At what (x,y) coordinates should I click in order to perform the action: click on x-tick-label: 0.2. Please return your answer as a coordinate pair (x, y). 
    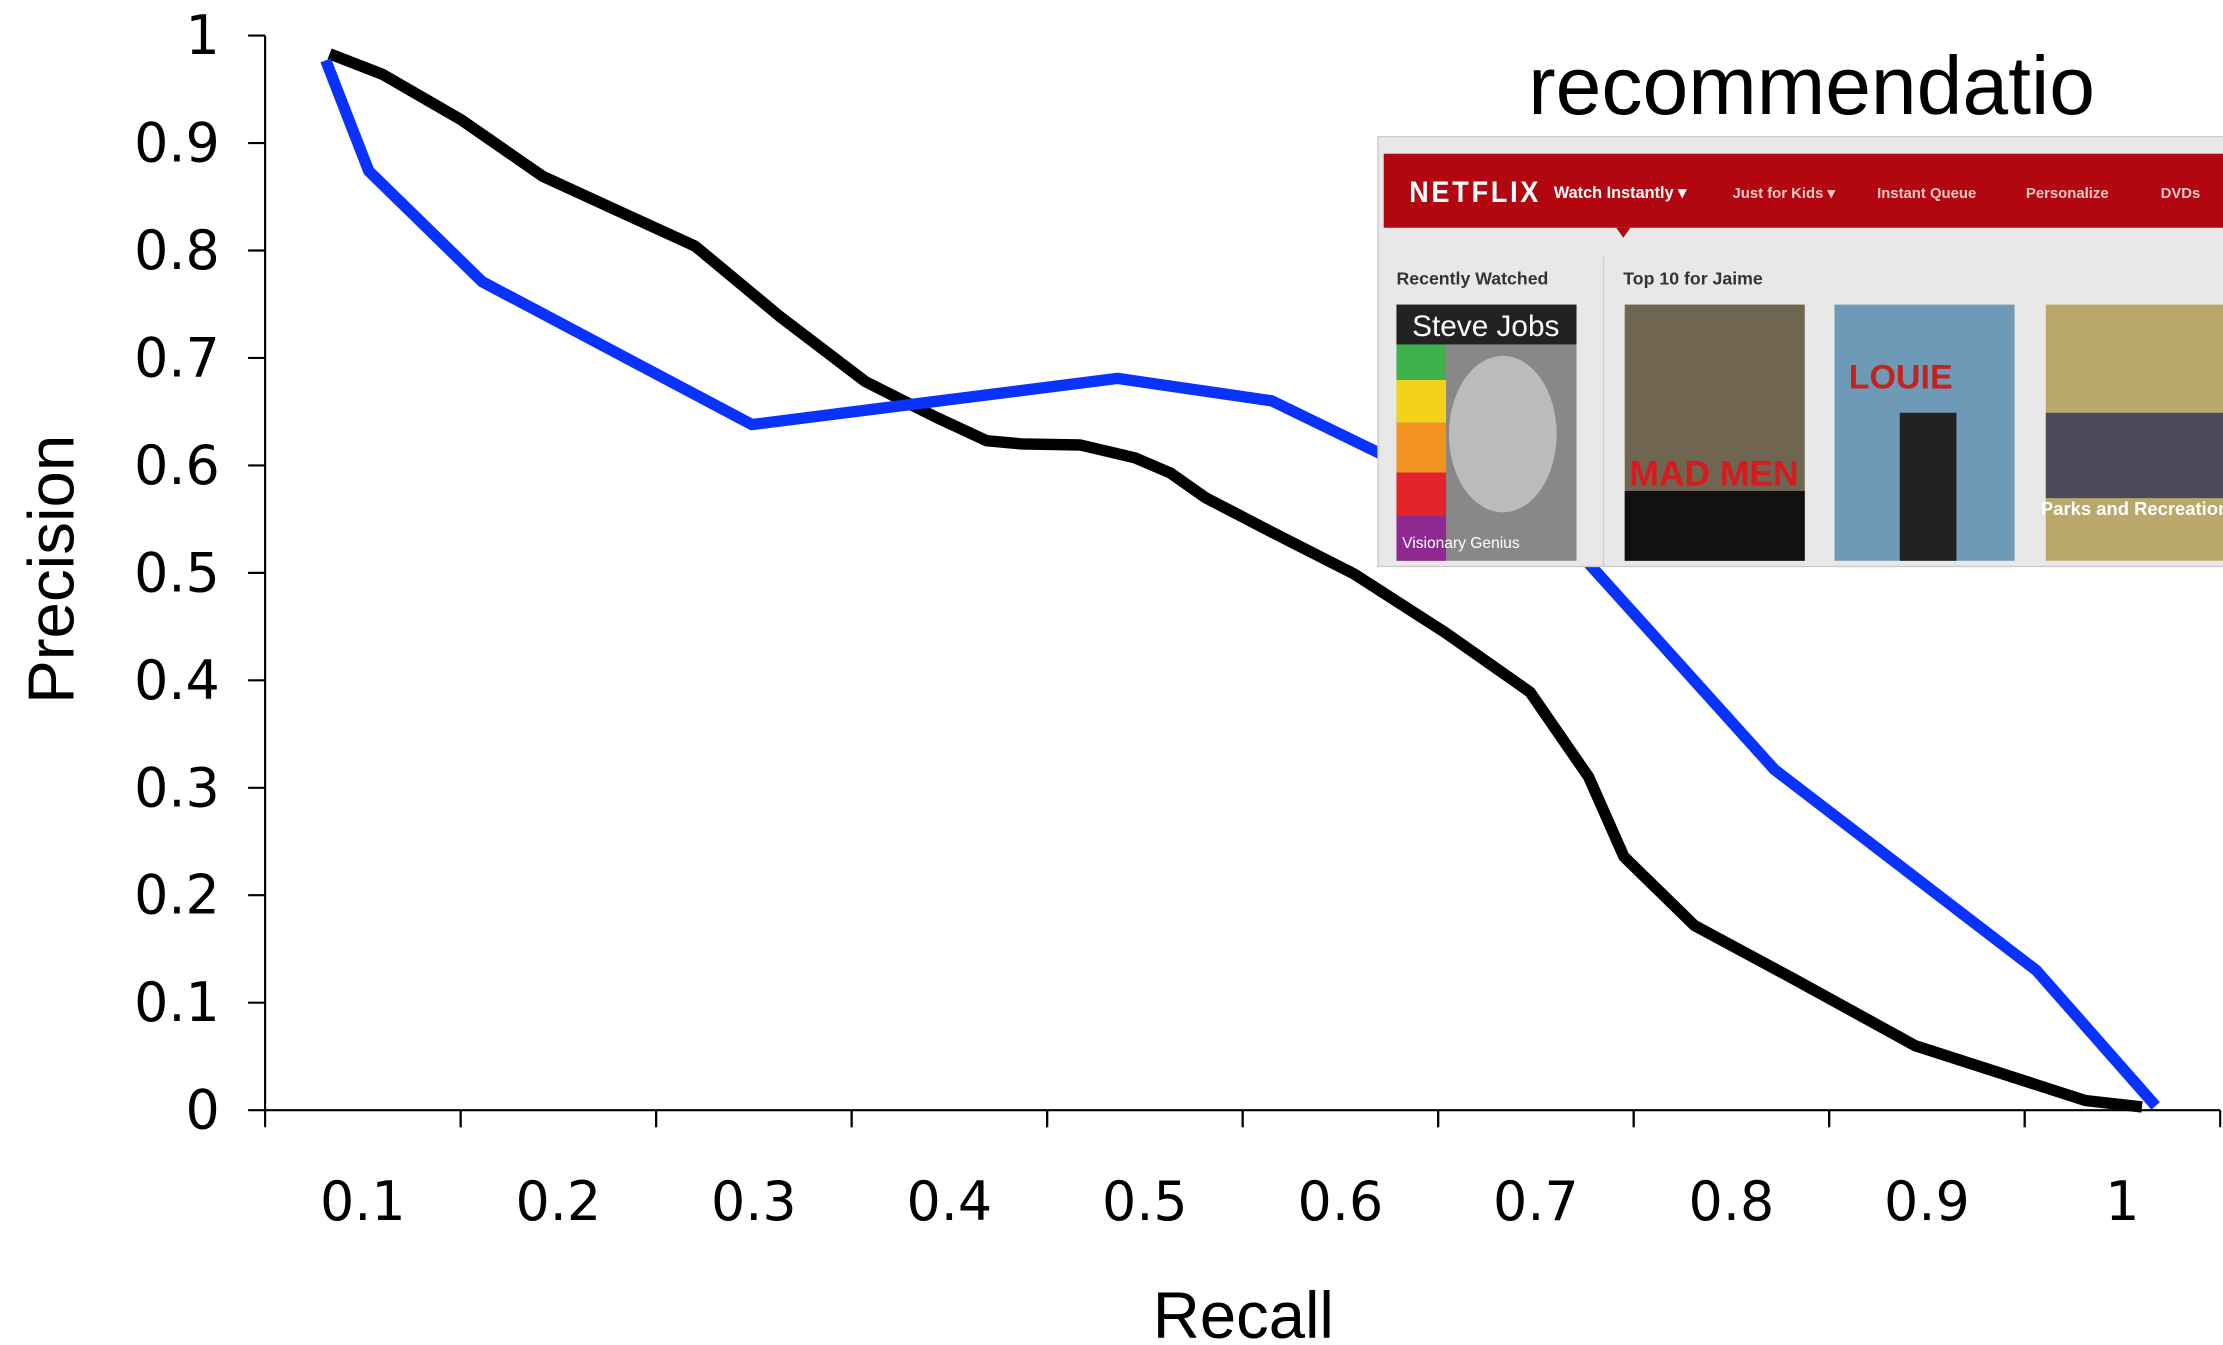
    Looking at the image, I should click on (559, 1201).